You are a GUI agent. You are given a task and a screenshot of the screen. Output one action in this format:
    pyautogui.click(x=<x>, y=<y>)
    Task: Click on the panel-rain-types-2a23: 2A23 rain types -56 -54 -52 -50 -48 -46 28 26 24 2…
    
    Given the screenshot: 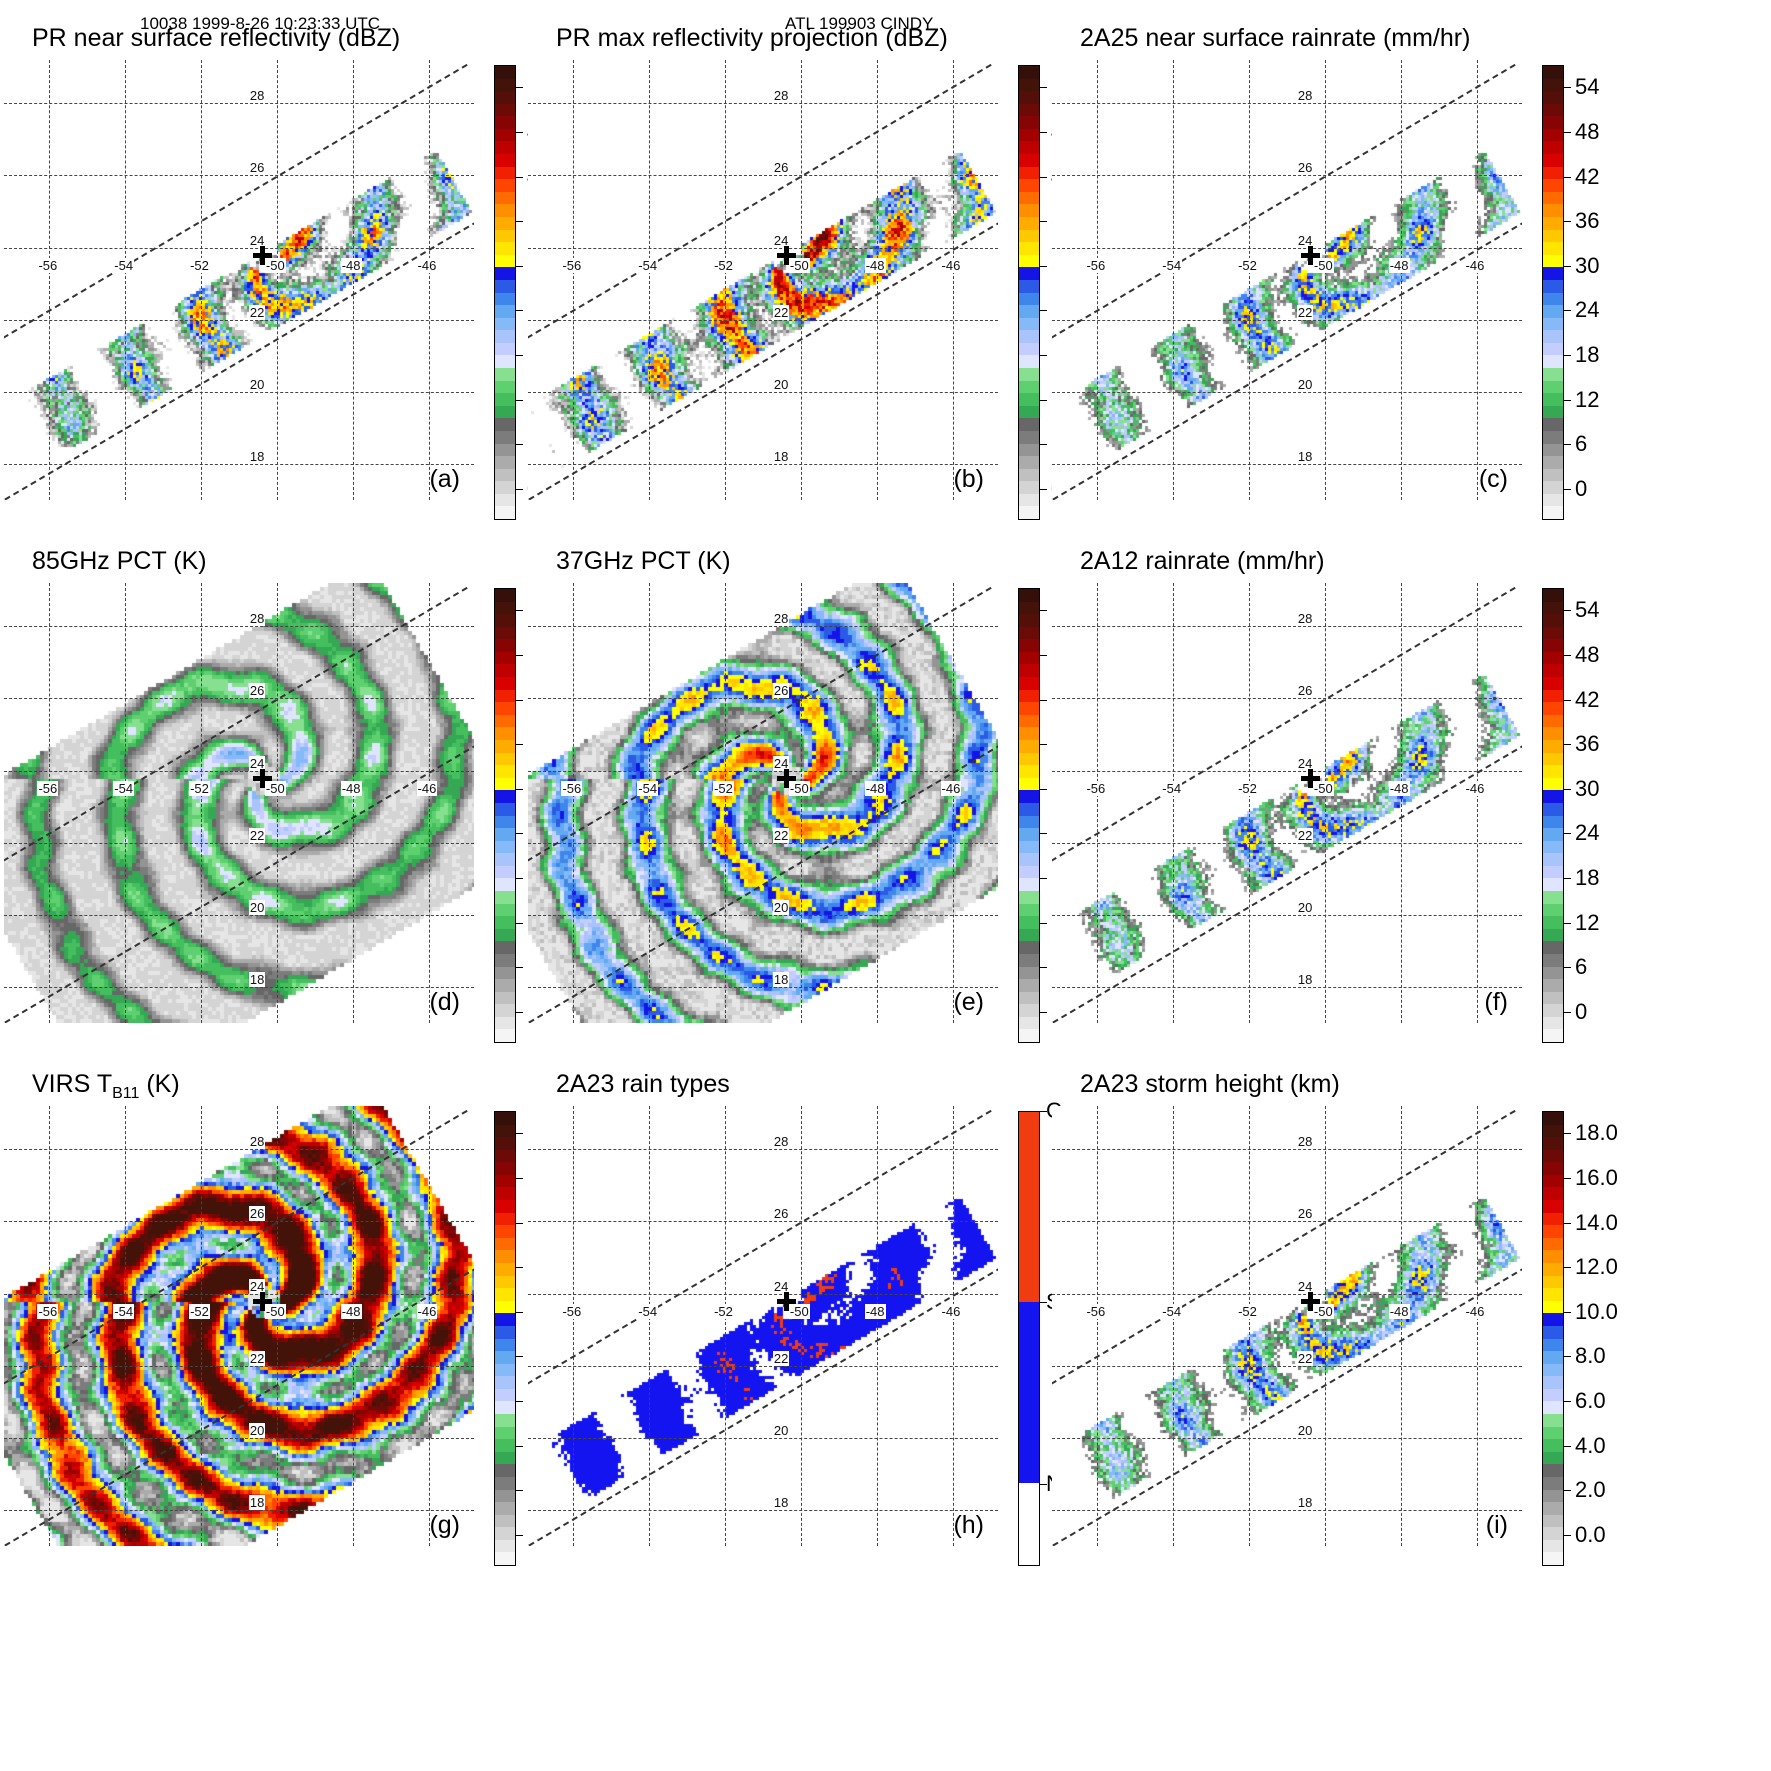 What is the action you would take?
    pyautogui.click(x=812, y=1318)
    